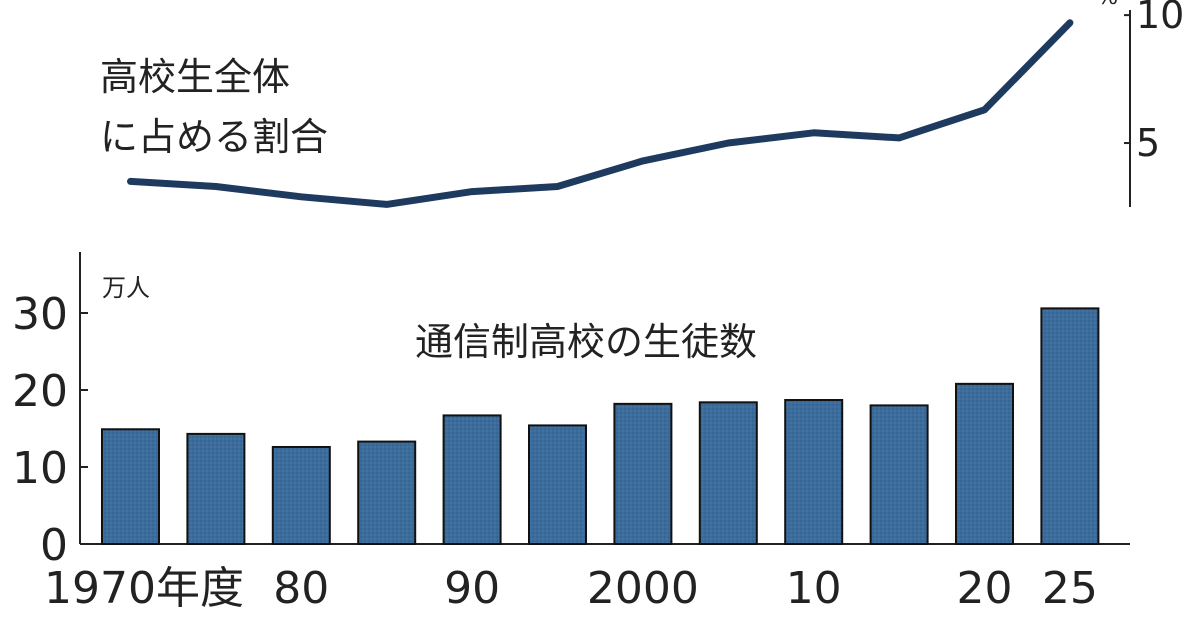  What do you see at coordinates (216, 489) in the screenshot?
I see `bar-1975` at bounding box center [216, 489].